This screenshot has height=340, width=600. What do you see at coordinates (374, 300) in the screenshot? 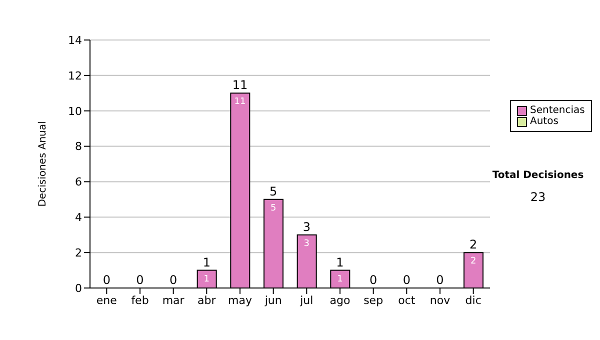
I see `x-tick-label: sep` at bounding box center [374, 300].